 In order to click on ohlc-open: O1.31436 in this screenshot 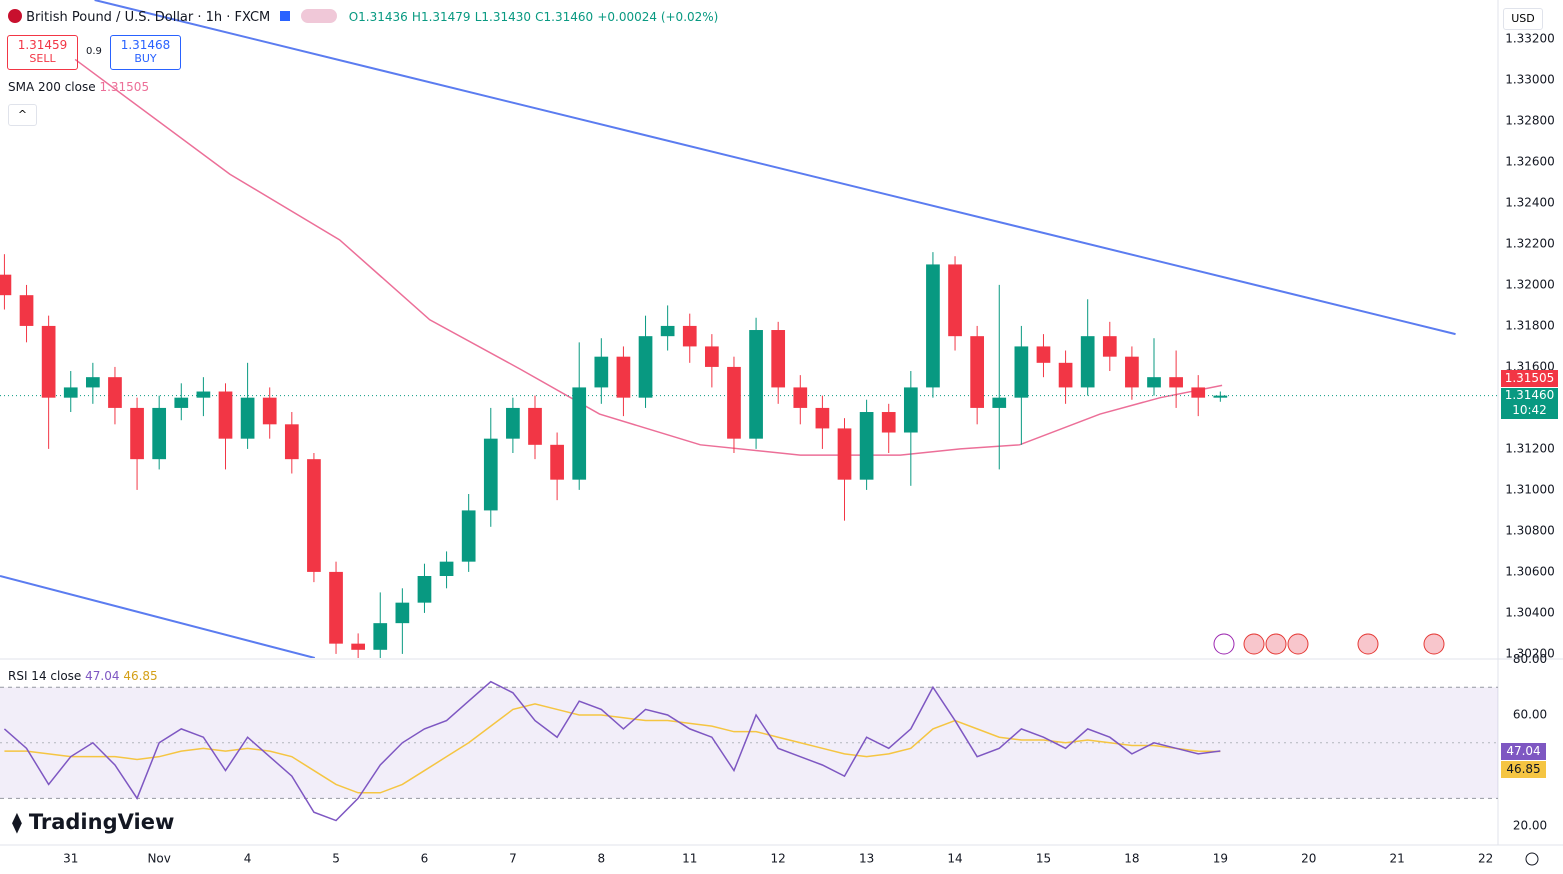, I will do `click(378, 17)`.